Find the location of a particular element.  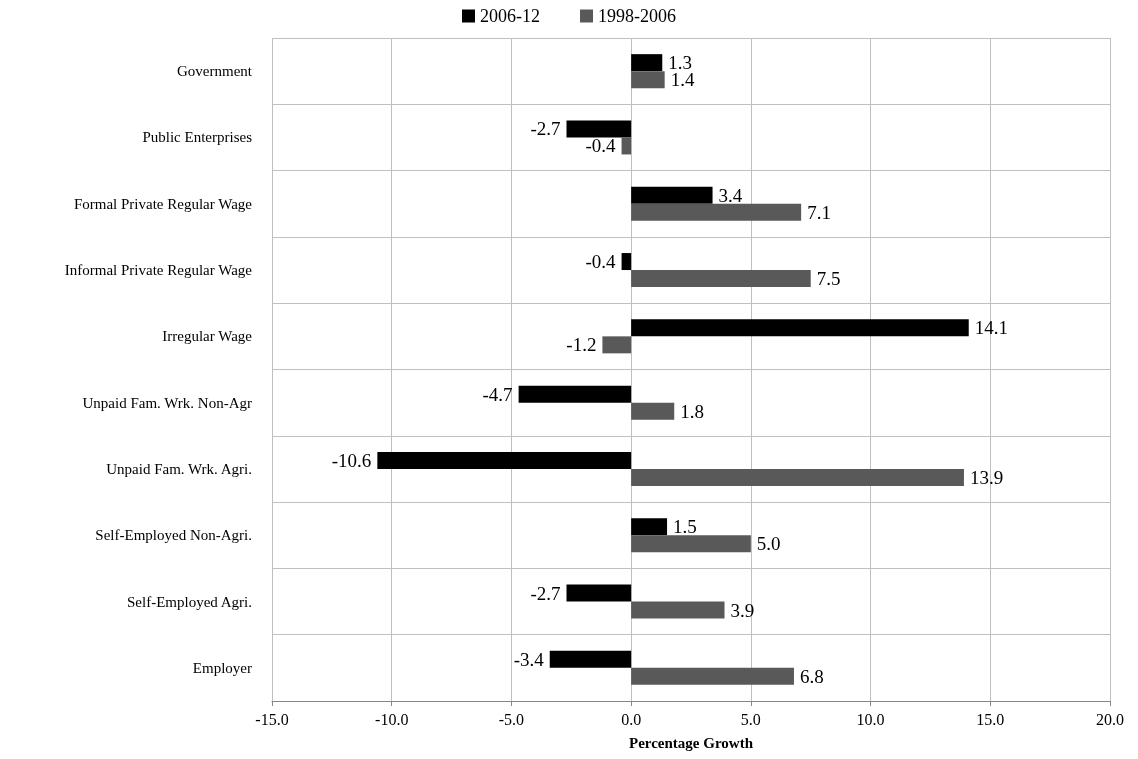

y-tick-label: Public Enterprises is located at coordinates (197, 137).